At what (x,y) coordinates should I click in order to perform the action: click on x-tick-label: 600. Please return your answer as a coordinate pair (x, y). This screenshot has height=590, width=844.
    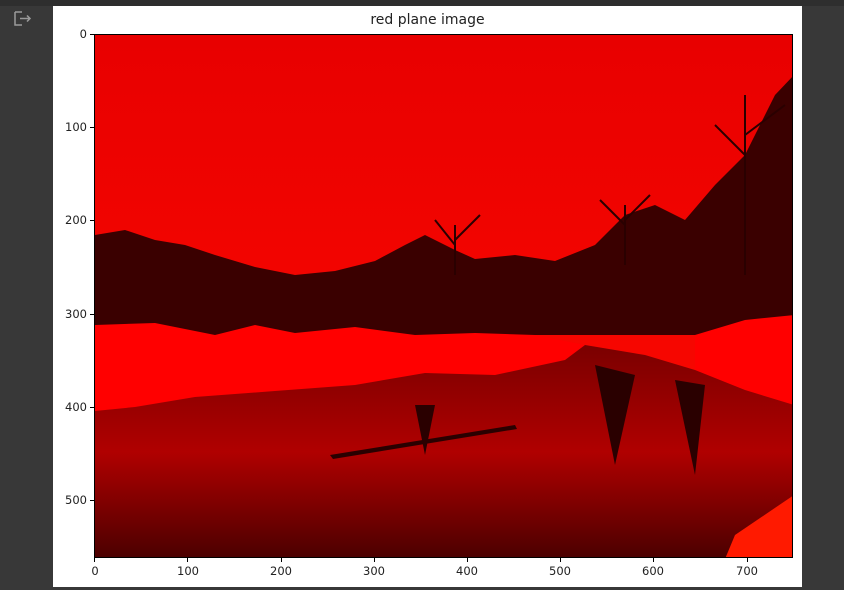
    Looking at the image, I should click on (653, 571).